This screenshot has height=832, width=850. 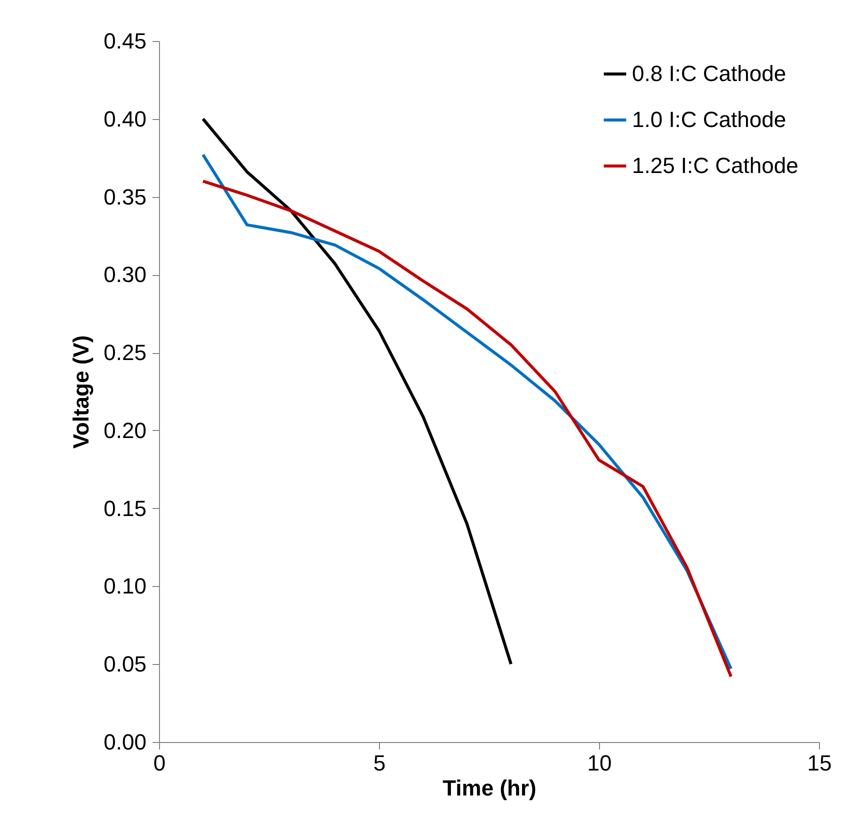 What do you see at coordinates (125, 197) in the screenshot?
I see `y-tick-label: 0.35` at bounding box center [125, 197].